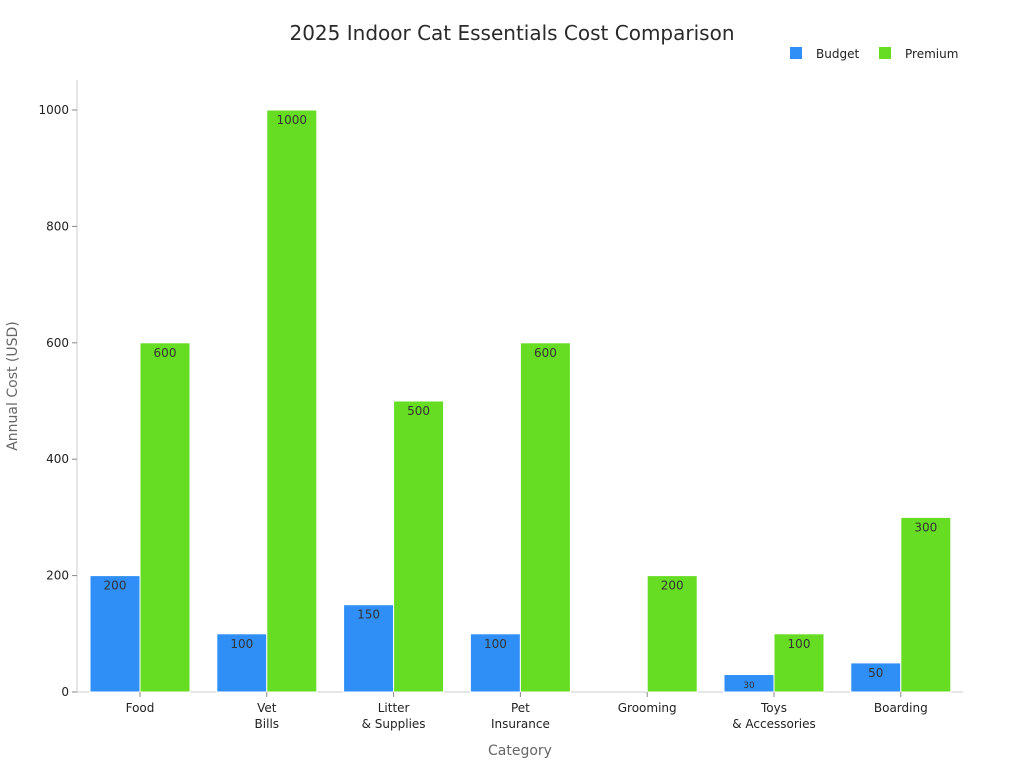  I want to click on data-label-premium-6: 300, so click(925, 527).